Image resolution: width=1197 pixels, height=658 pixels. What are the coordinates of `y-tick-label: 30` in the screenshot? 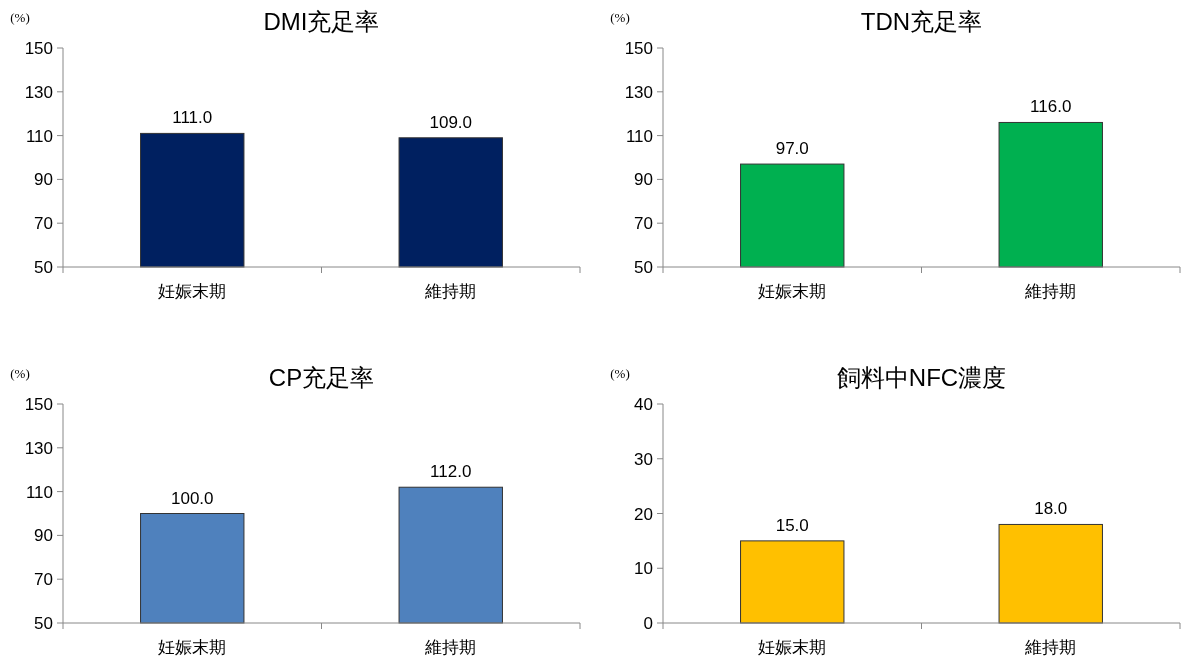 It's located at (643, 459).